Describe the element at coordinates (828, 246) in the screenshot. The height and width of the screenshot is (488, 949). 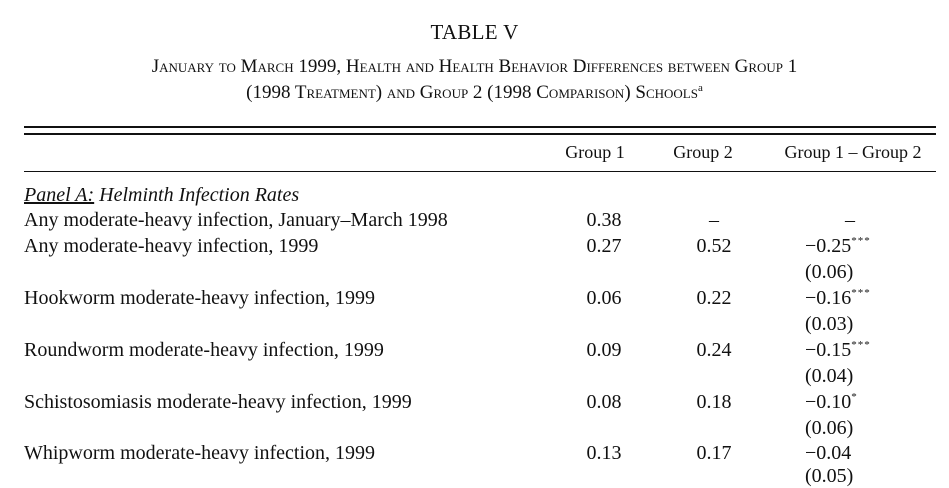
I see `row-difference-number: −0.25` at that location.